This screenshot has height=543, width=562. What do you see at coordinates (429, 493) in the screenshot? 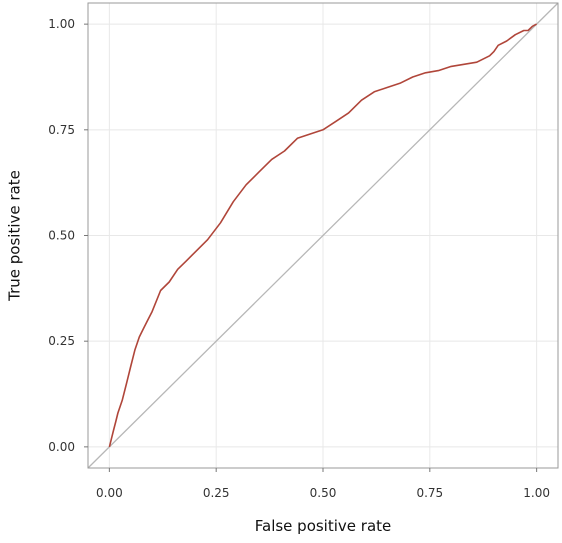
I see `x-tick-label-3: 0.75` at bounding box center [429, 493].